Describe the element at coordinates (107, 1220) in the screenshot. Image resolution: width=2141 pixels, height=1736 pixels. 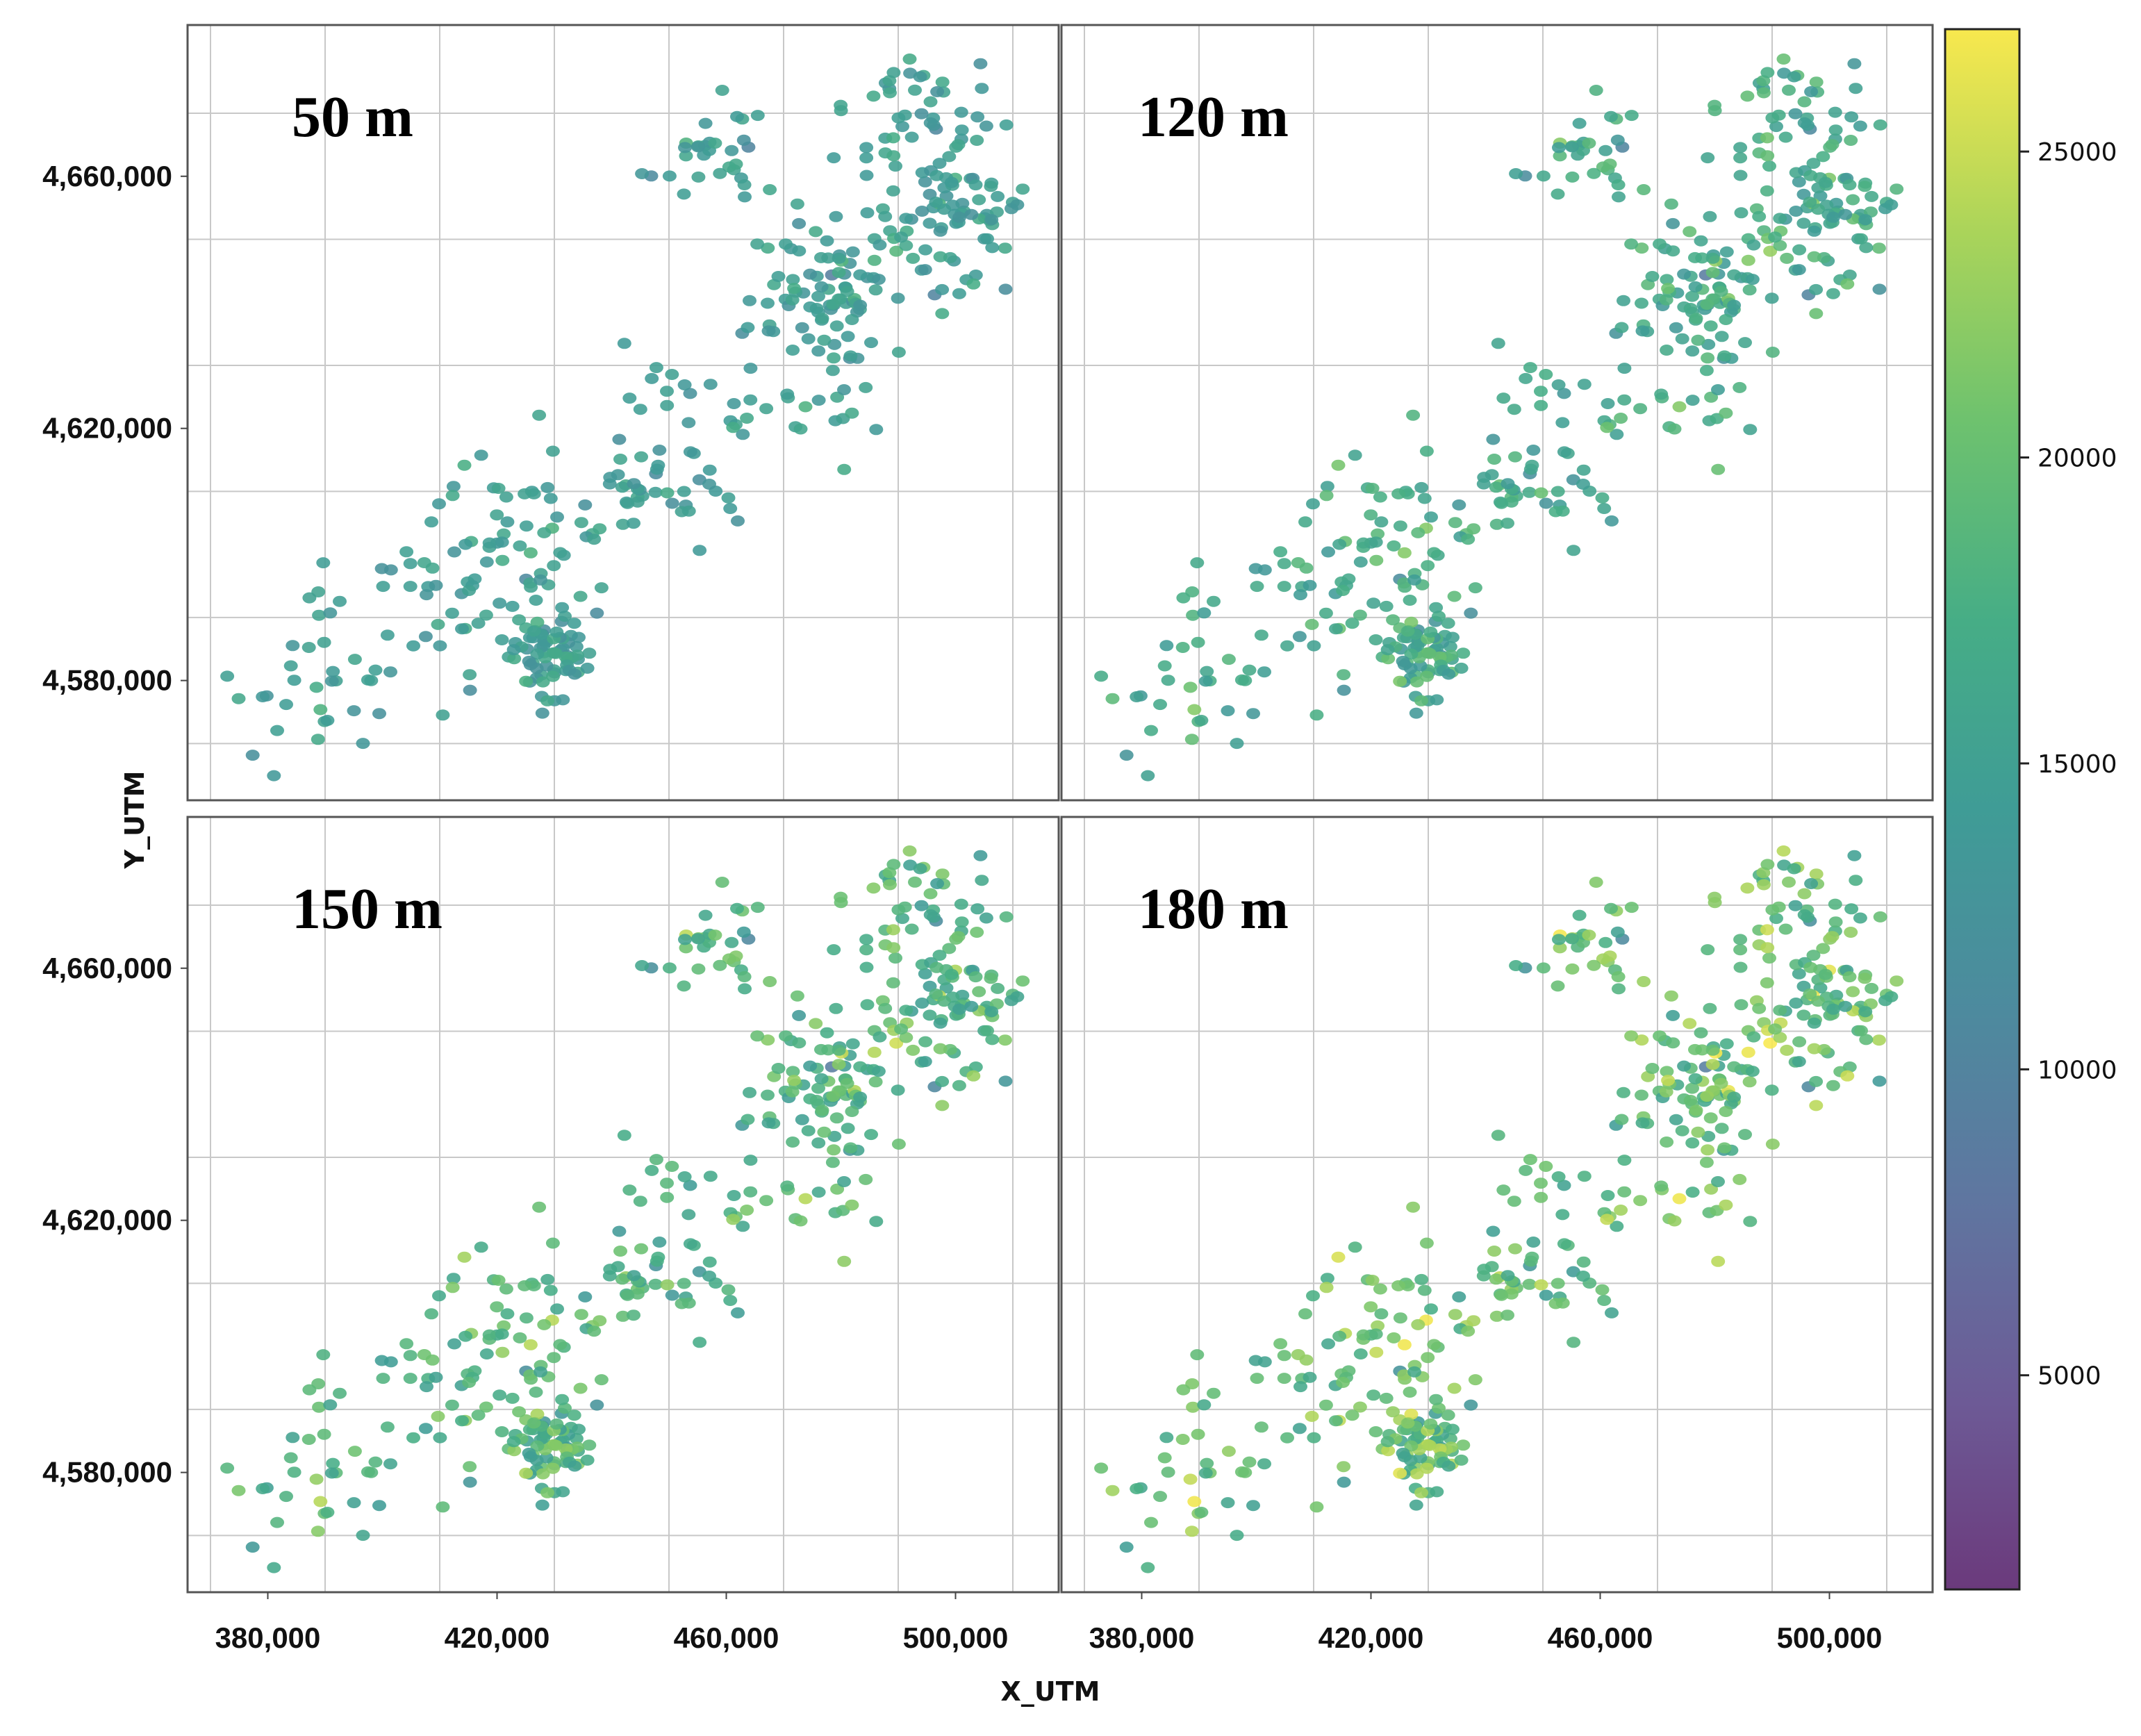
I see `y-tick-label: 4,620,000` at that location.